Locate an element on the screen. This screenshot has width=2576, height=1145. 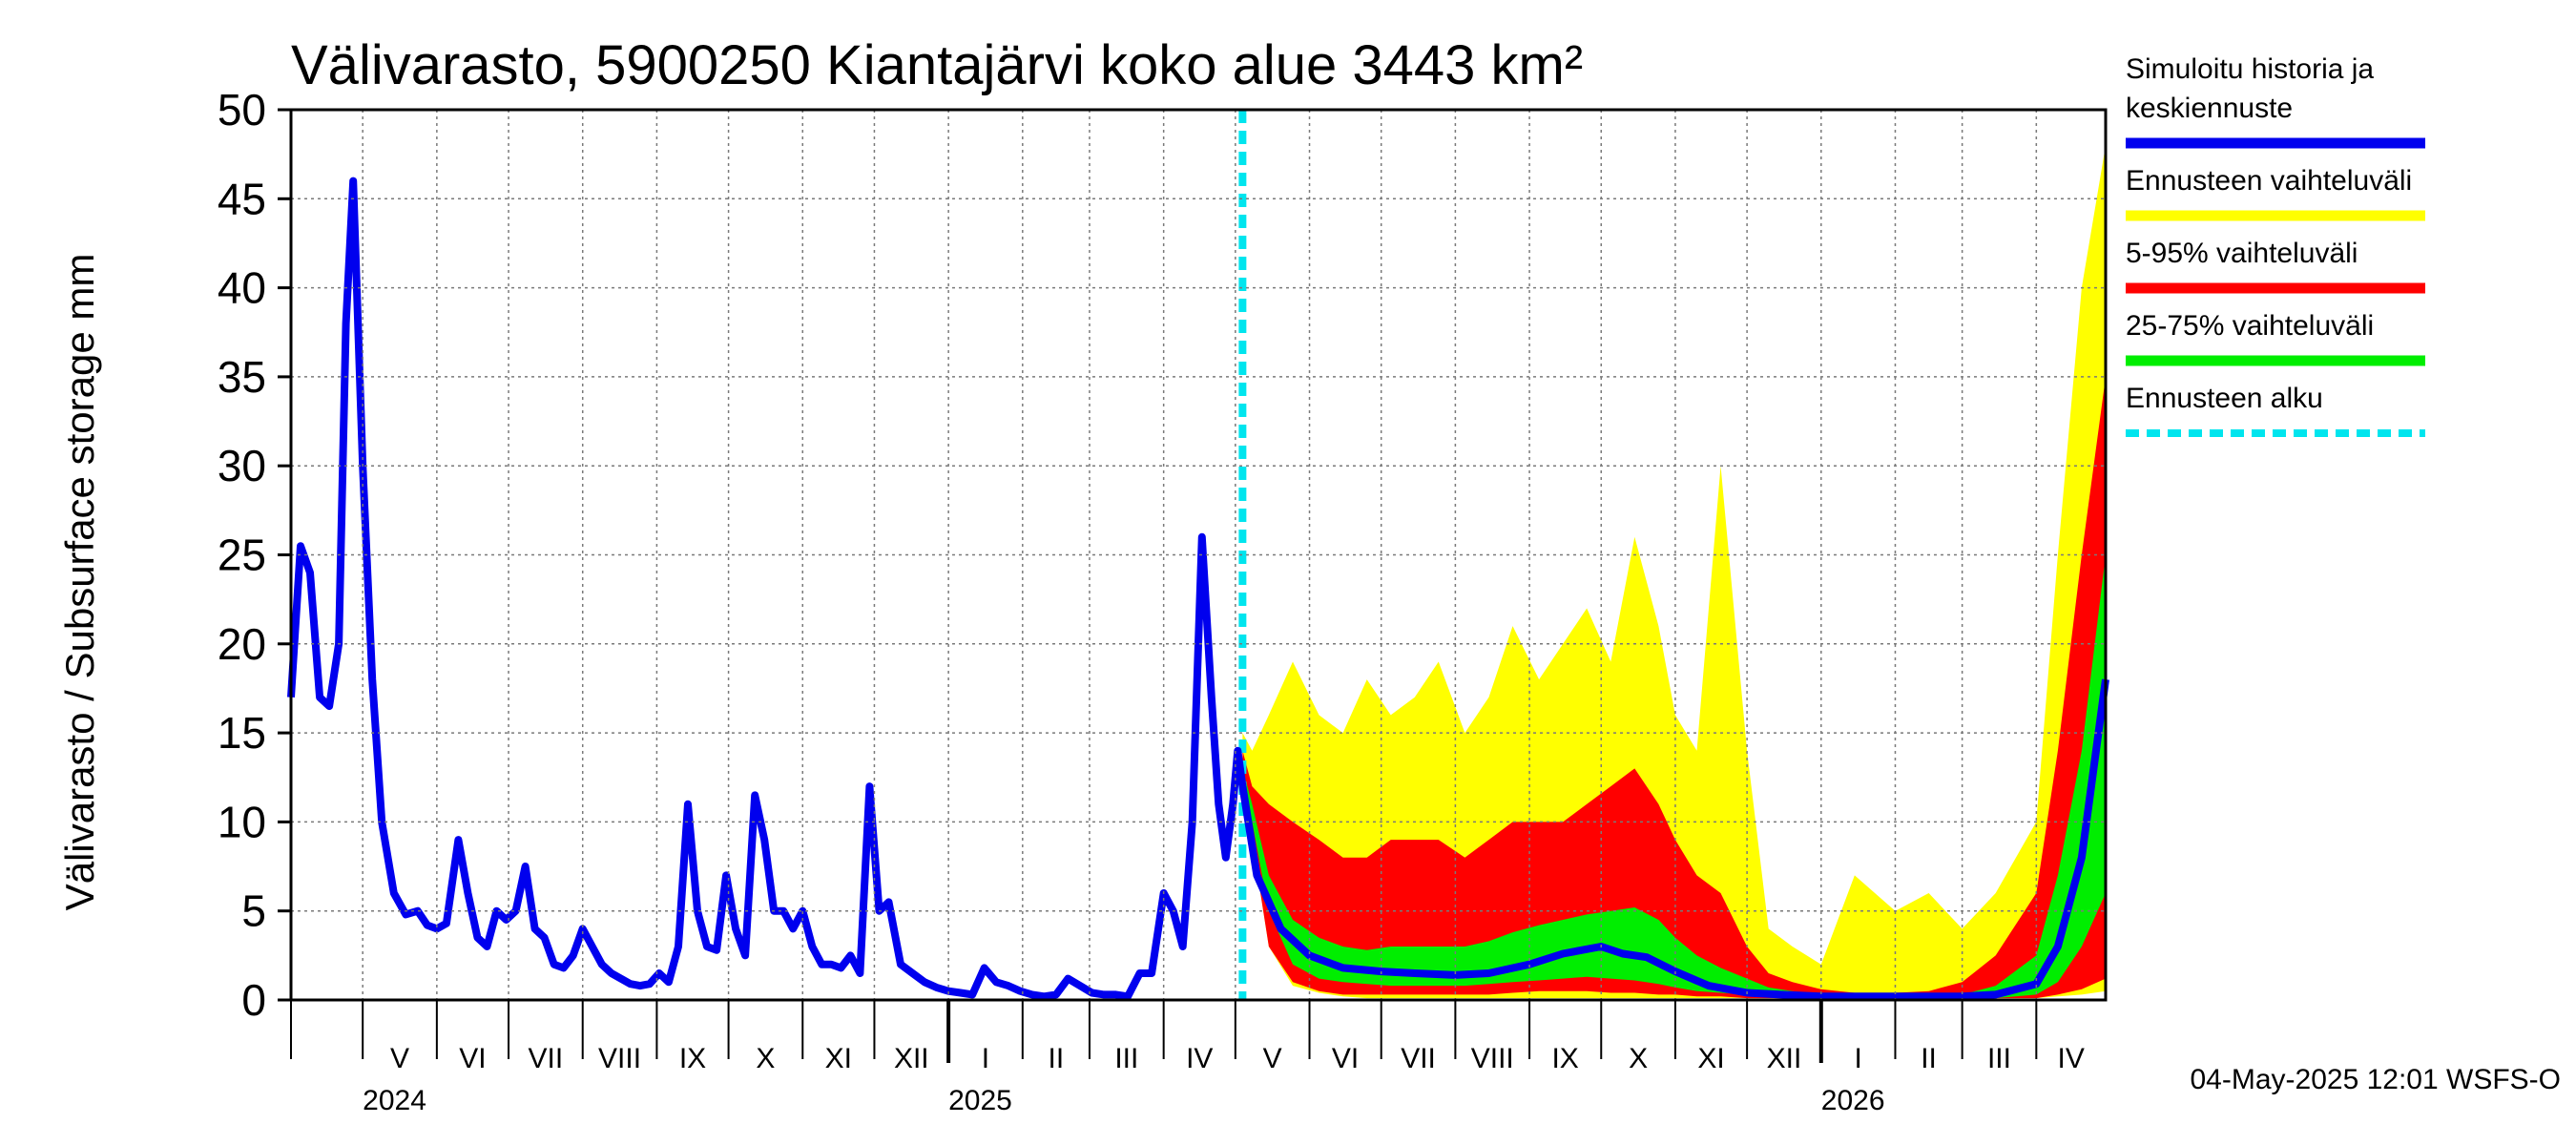
y-tick-label: 0 is located at coordinates (253, 1000).